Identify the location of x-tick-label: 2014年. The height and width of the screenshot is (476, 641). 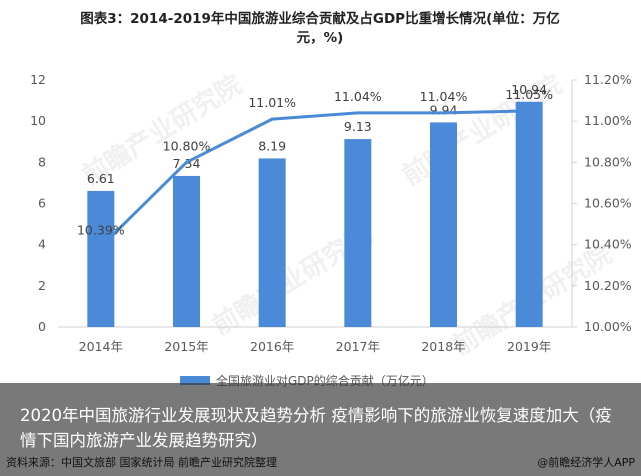
(101, 346).